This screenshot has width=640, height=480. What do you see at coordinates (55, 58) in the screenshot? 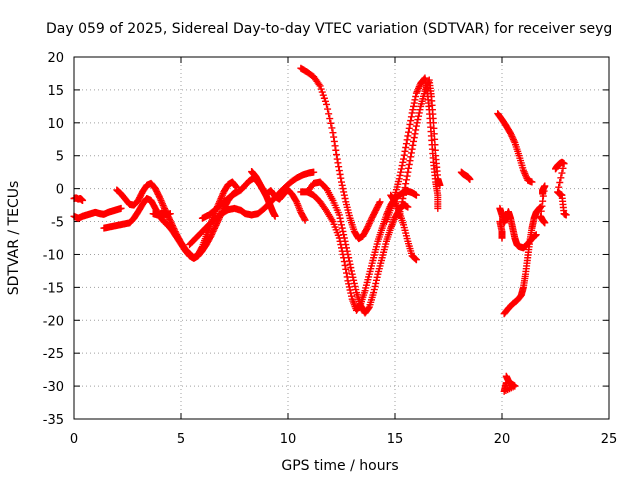
I see `y-tick-label: 20` at bounding box center [55, 58].